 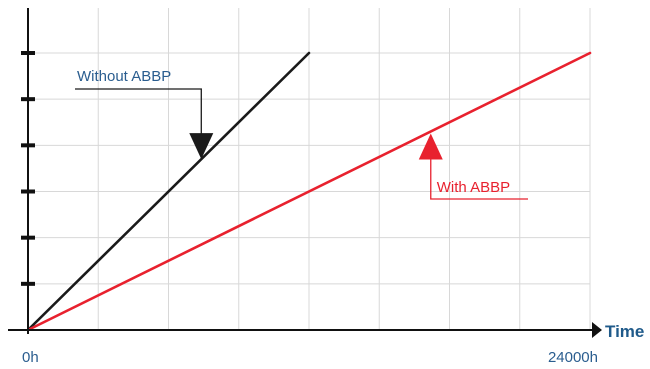 What do you see at coordinates (473, 187) in the screenshot?
I see `annotation-label: With ABBP` at bounding box center [473, 187].